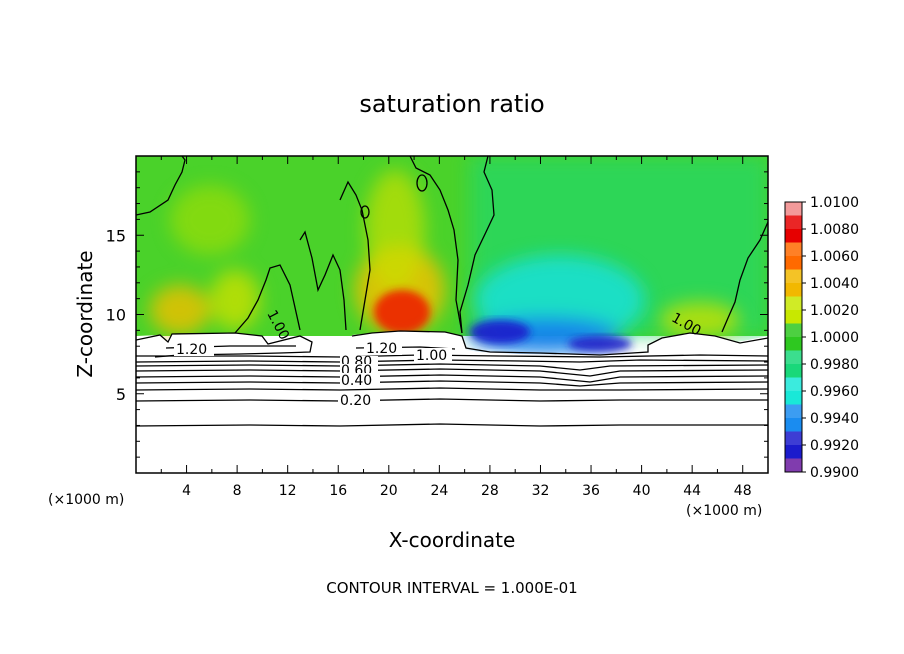 The image size is (904, 654). Describe the element at coordinates (834, 473) in the screenshot. I see `colorbar-label: 0.9900` at that location.